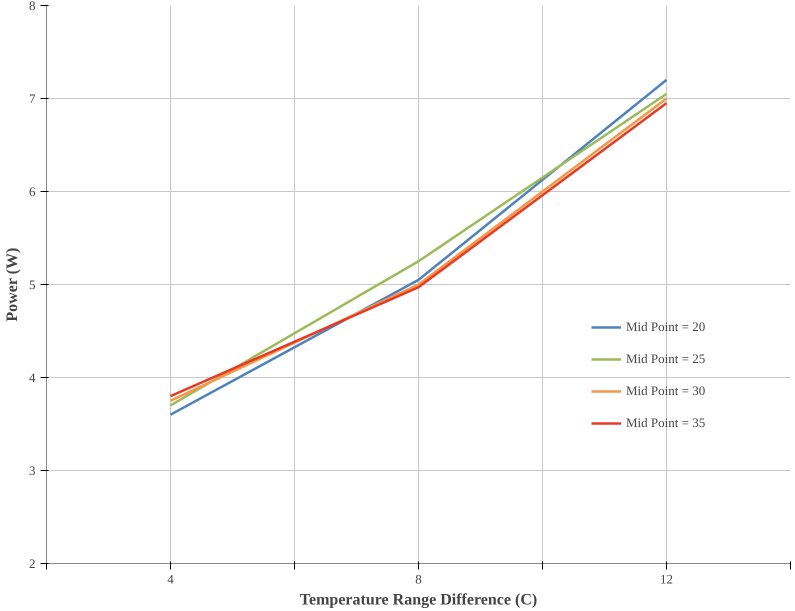  What do you see at coordinates (12, 285) in the screenshot?
I see `y-axis-title: Power (W)` at bounding box center [12, 285].